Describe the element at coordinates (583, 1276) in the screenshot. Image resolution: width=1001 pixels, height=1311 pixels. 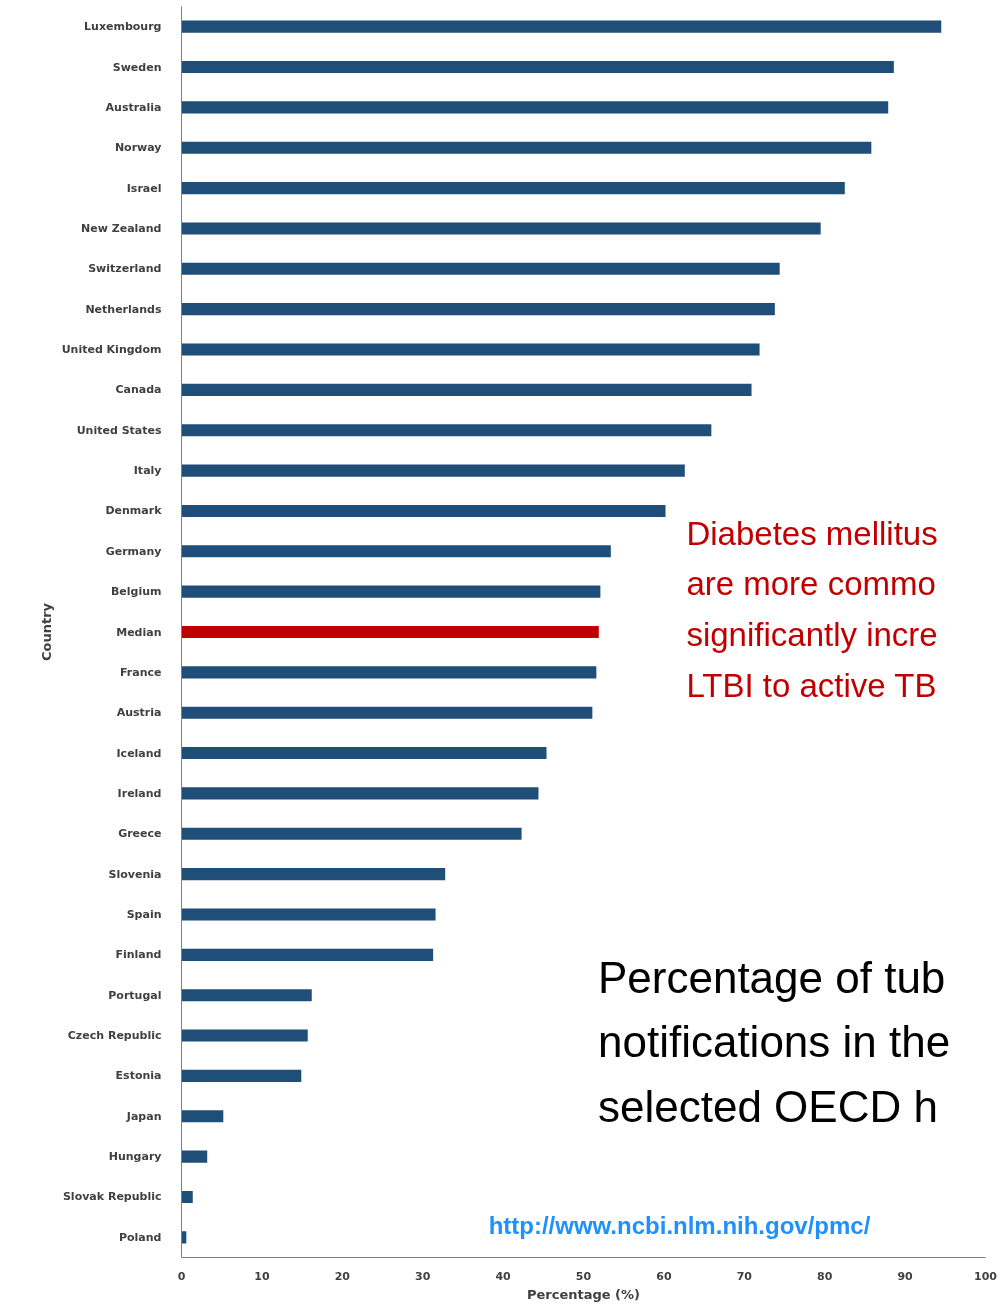
I see `x-tick-label: 50` at that location.